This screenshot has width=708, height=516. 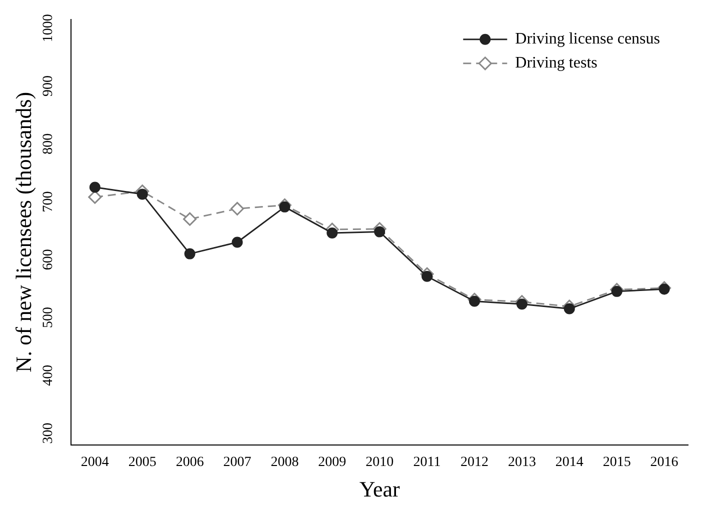 I want to click on y-tick-label: 700, so click(x=48, y=201).